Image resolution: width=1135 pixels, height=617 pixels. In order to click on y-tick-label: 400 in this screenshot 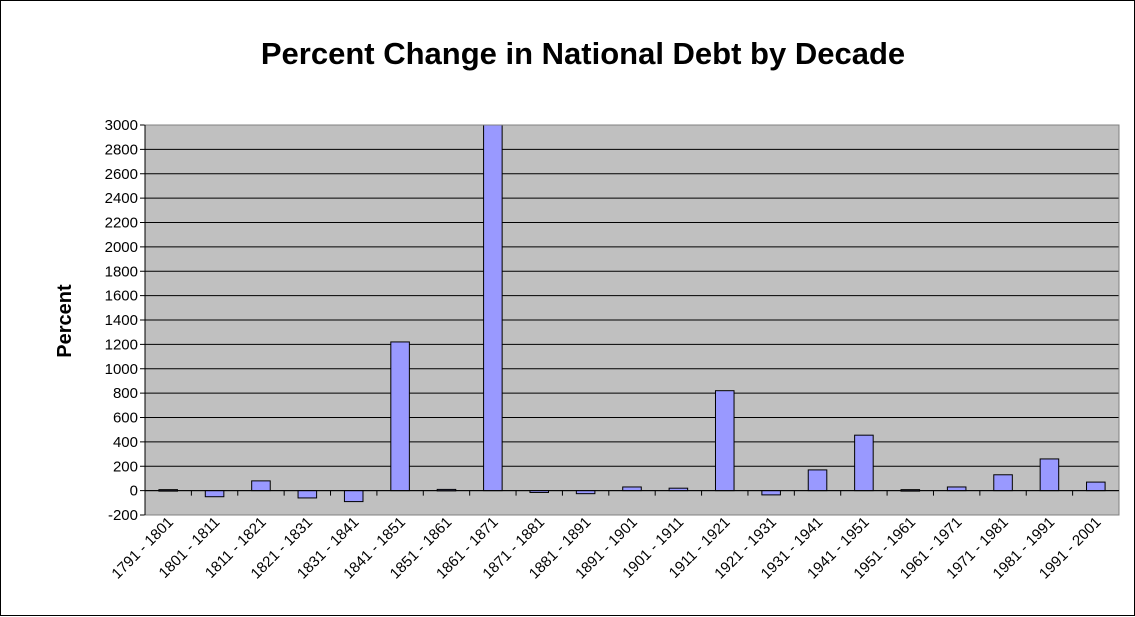, I will do `click(125, 442)`.